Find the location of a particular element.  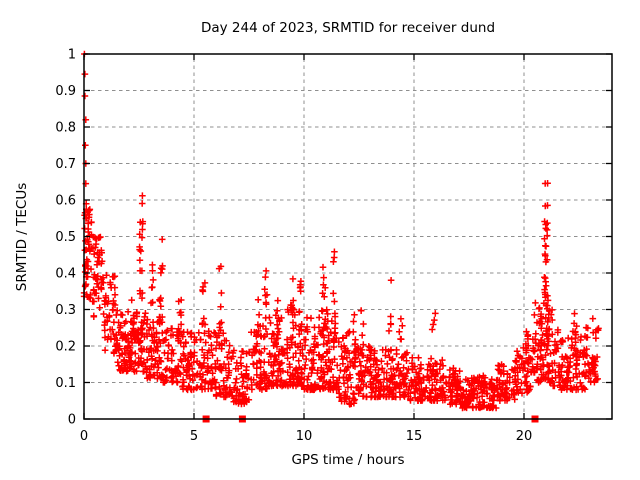

y-tick-label: 0.5 is located at coordinates (65, 237).